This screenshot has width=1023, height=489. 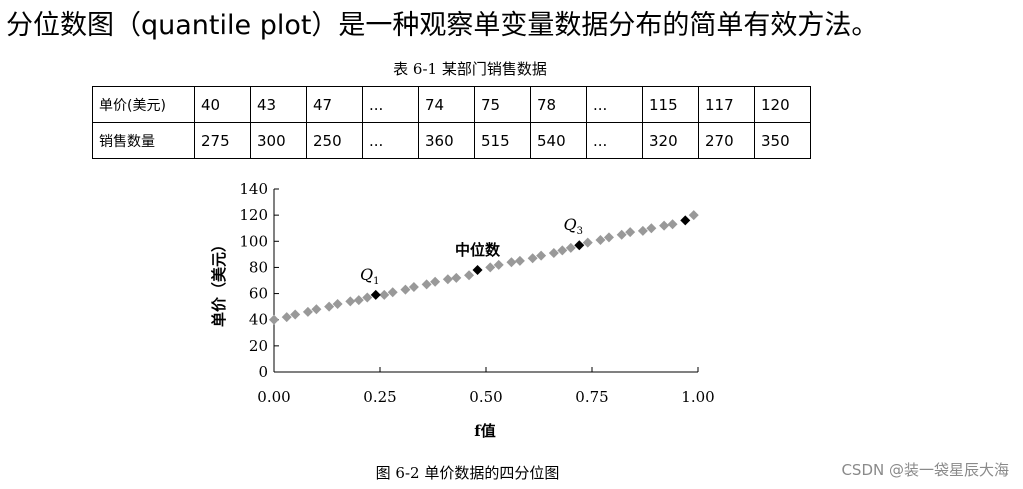 I want to click on table-cell: 75, so click(x=502, y=104).